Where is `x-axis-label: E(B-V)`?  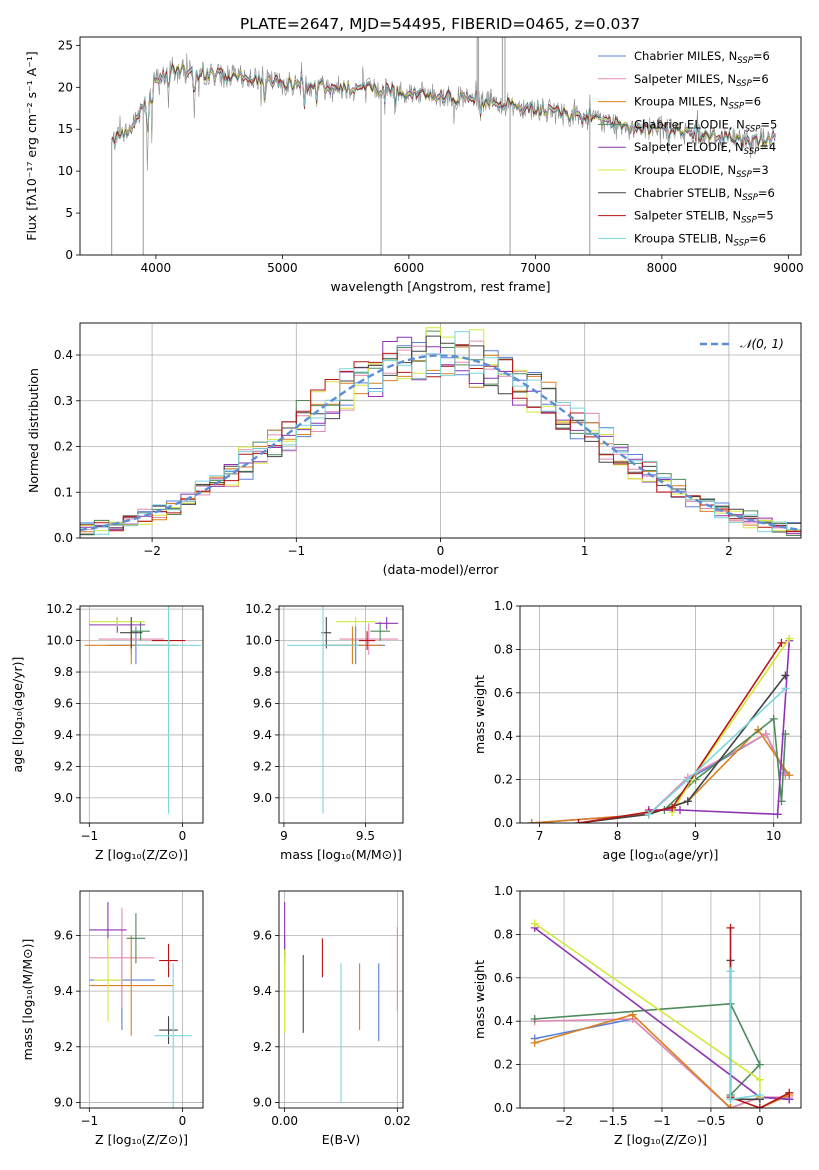
x-axis-label: E(B-V) is located at coordinates (341, 1139).